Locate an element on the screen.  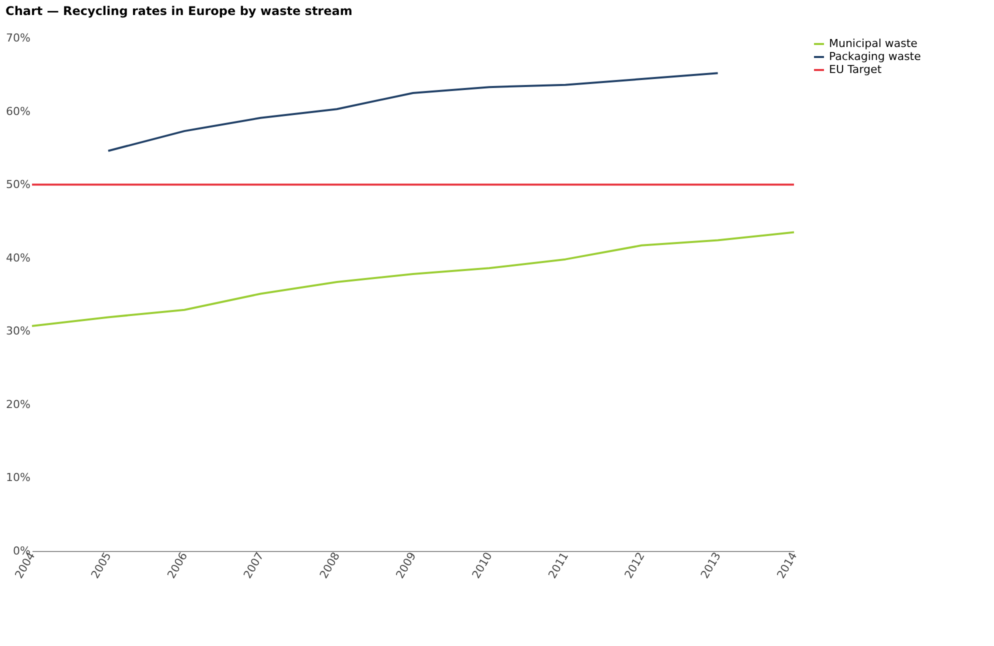
y-tick-label: 10% is located at coordinates (18, 477).